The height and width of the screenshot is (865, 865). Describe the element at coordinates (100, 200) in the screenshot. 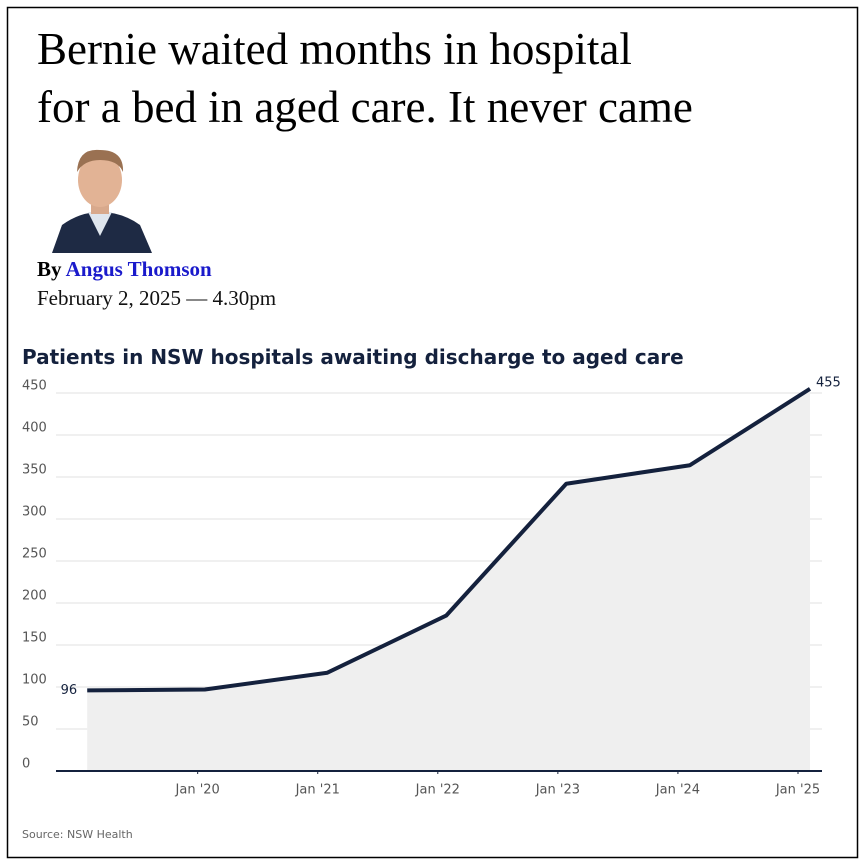

I see `author-photo` at that location.